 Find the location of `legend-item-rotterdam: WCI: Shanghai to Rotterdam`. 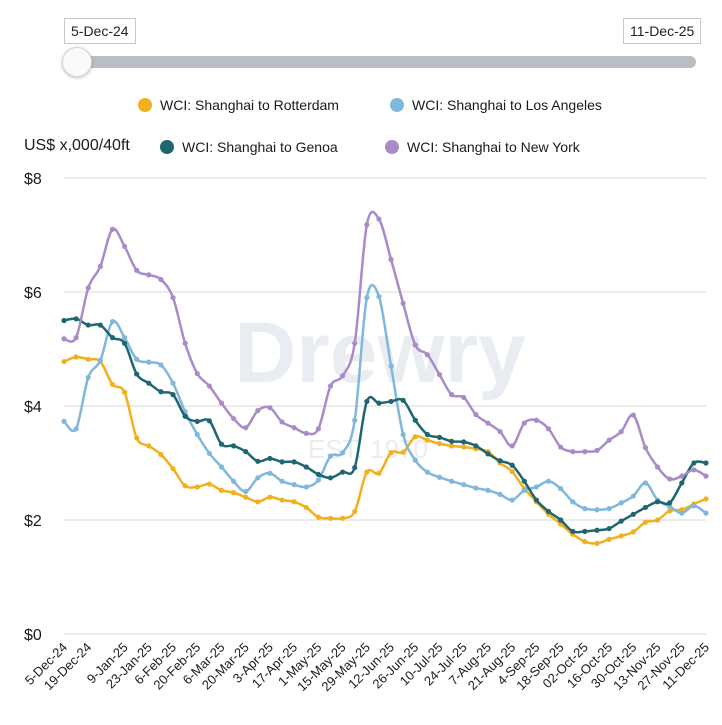

legend-item-rotterdam: WCI: Shanghai to Rotterdam is located at coordinates (238, 105).